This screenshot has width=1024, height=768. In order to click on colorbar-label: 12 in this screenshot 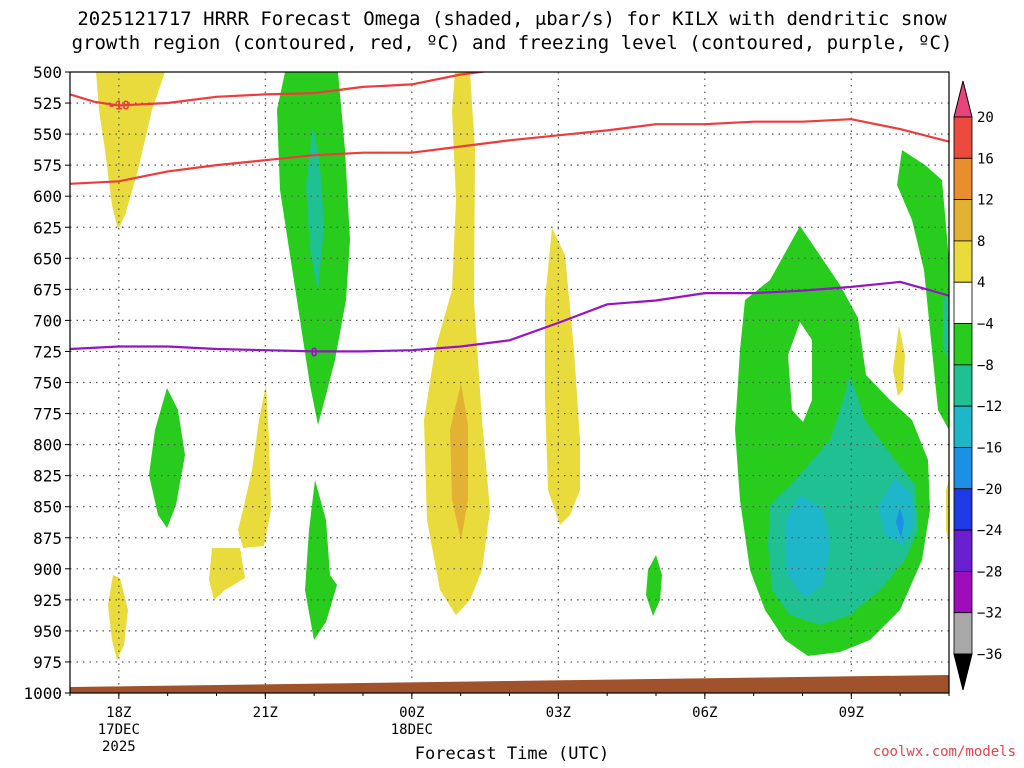, I will do `click(985, 201)`.